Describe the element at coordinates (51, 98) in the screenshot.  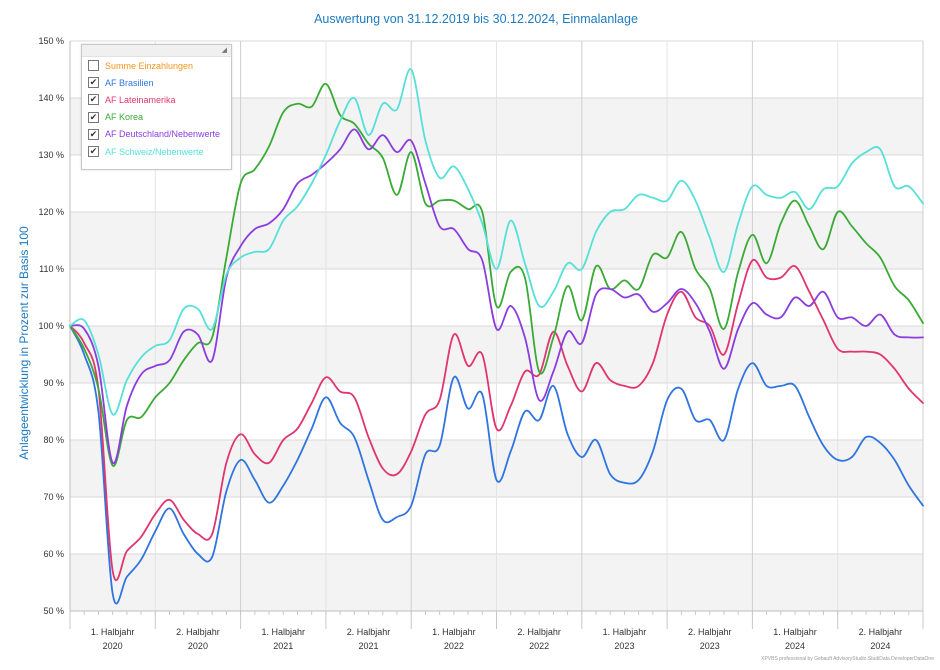
I see `y-tick-label: 140 %` at that location.